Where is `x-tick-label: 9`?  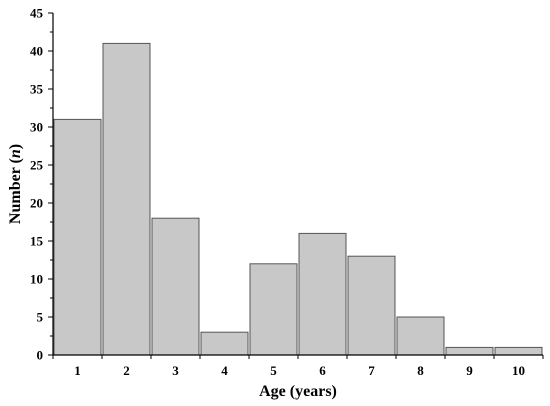 x-tick-label: 9 is located at coordinates (469, 370).